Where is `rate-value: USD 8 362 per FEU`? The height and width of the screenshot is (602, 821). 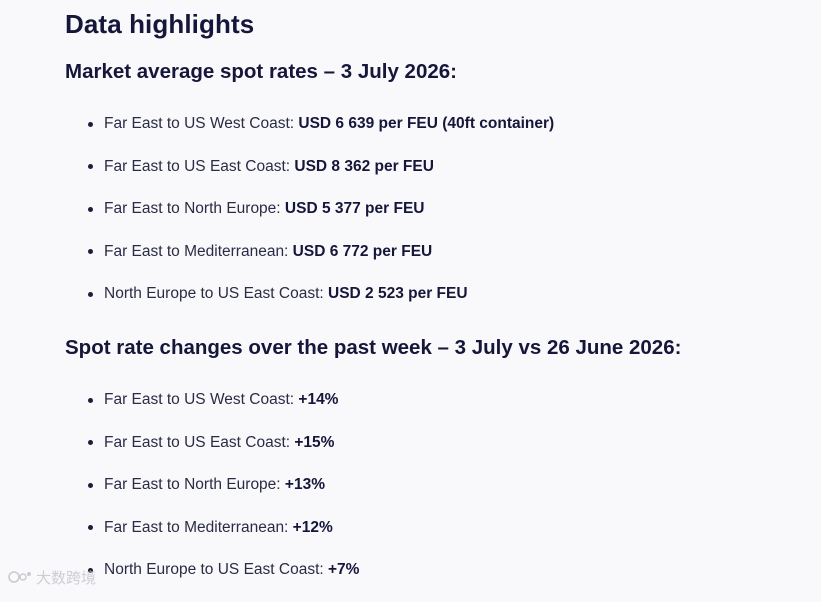
rate-value: USD 8 362 per FEU is located at coordinates (364, 166).